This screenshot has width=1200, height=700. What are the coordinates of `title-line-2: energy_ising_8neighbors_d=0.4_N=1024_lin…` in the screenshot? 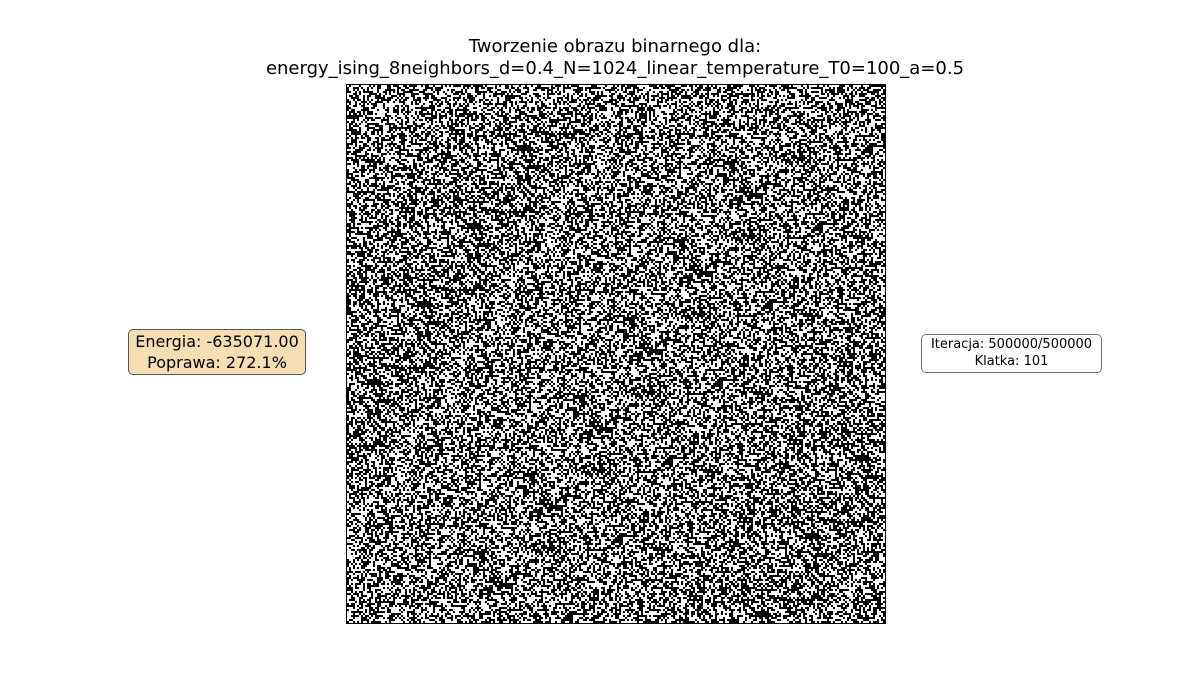 It's located at (615, 68).